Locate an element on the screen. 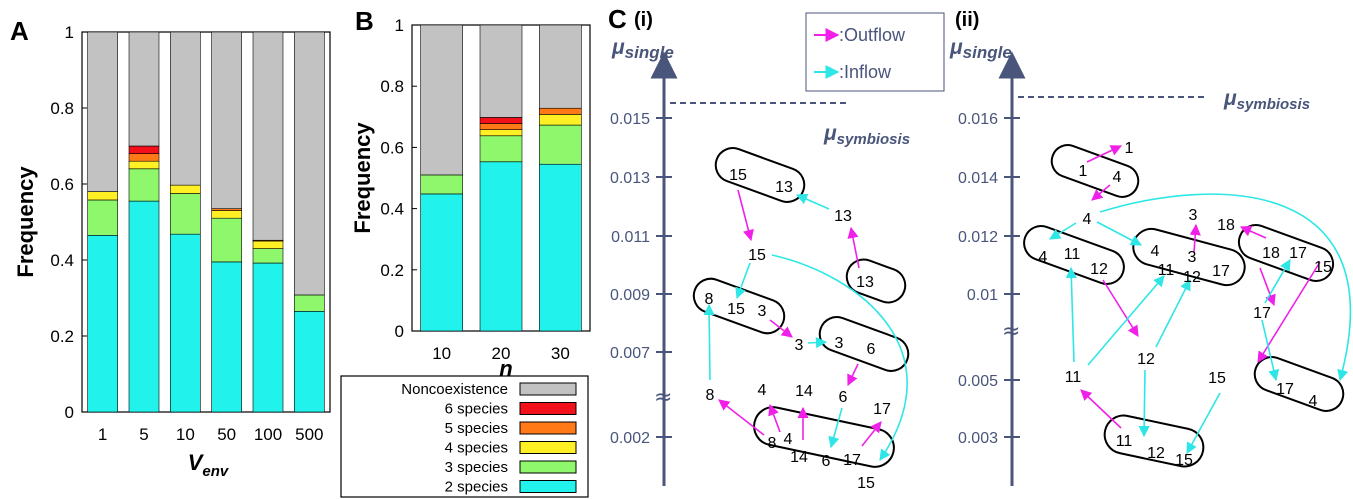 The height and width of the screenshot is (499, 1353). mu-tick-label: 0.003 is located at coordinates (978, 438).